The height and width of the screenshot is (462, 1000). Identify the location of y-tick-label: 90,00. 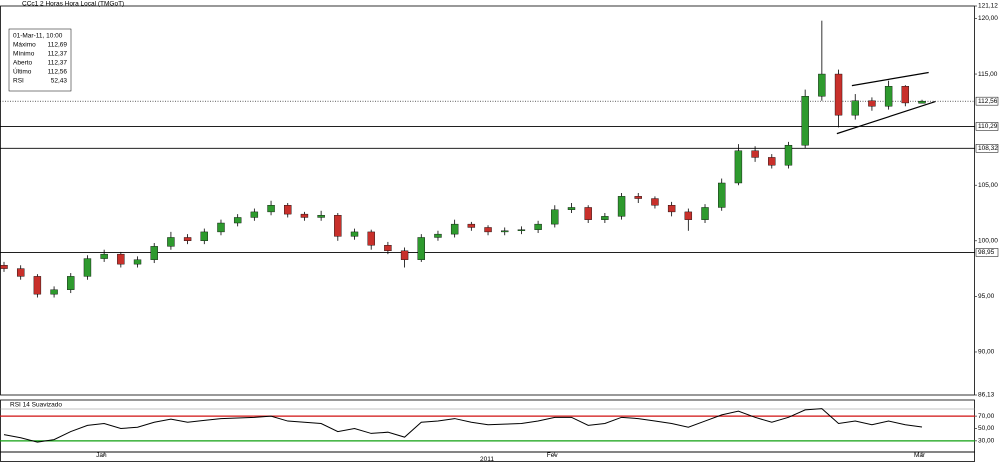
(986, 352).